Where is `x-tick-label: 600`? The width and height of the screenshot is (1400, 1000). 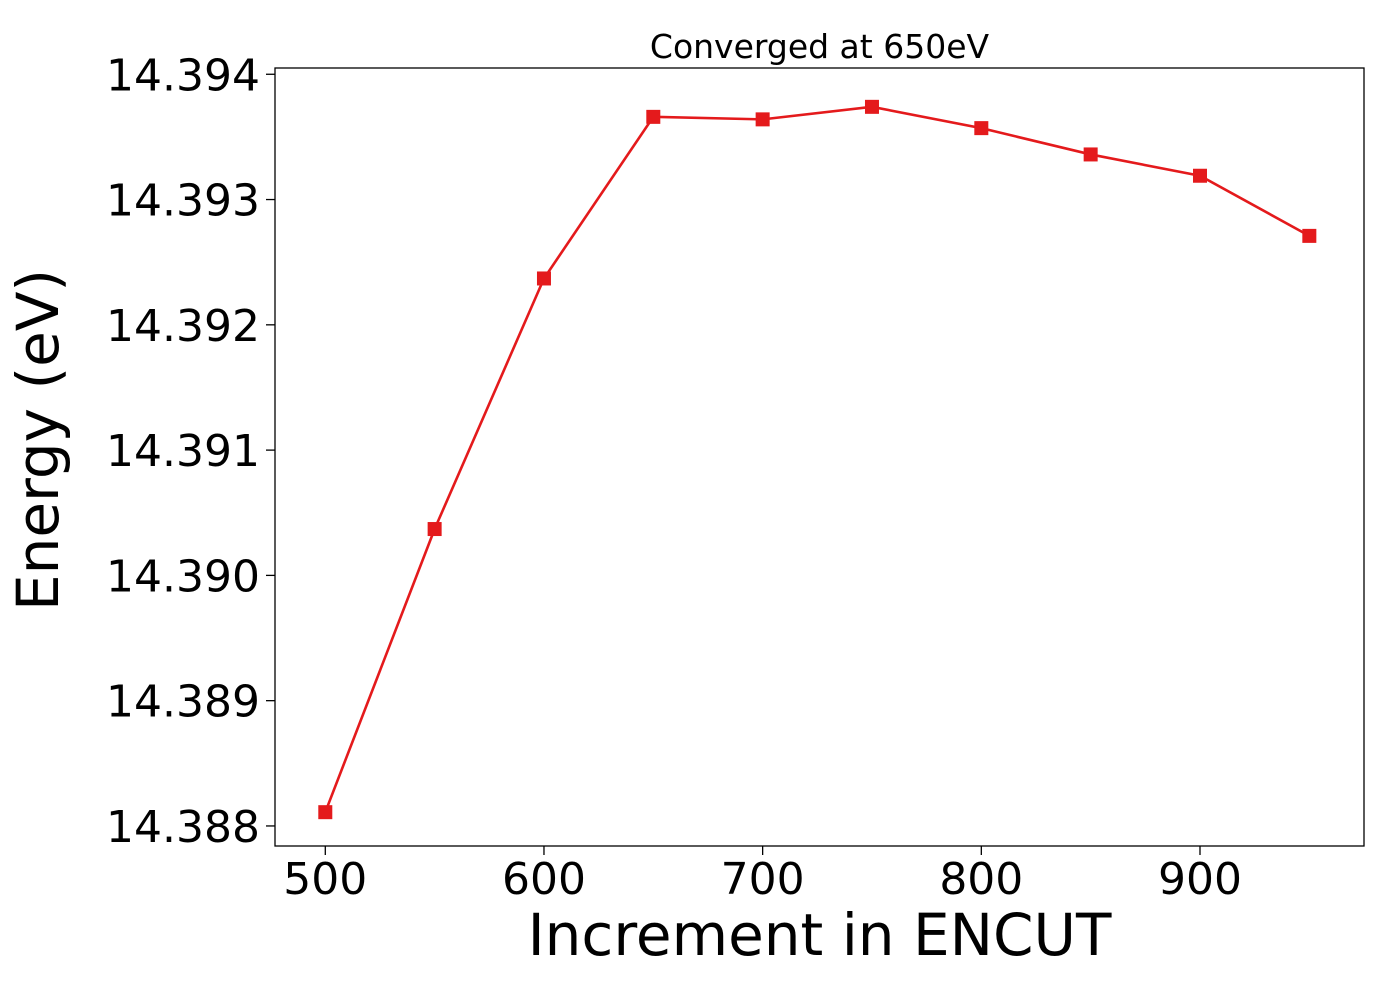
x-tick-label: 600 is located at coordinates (544, 879).